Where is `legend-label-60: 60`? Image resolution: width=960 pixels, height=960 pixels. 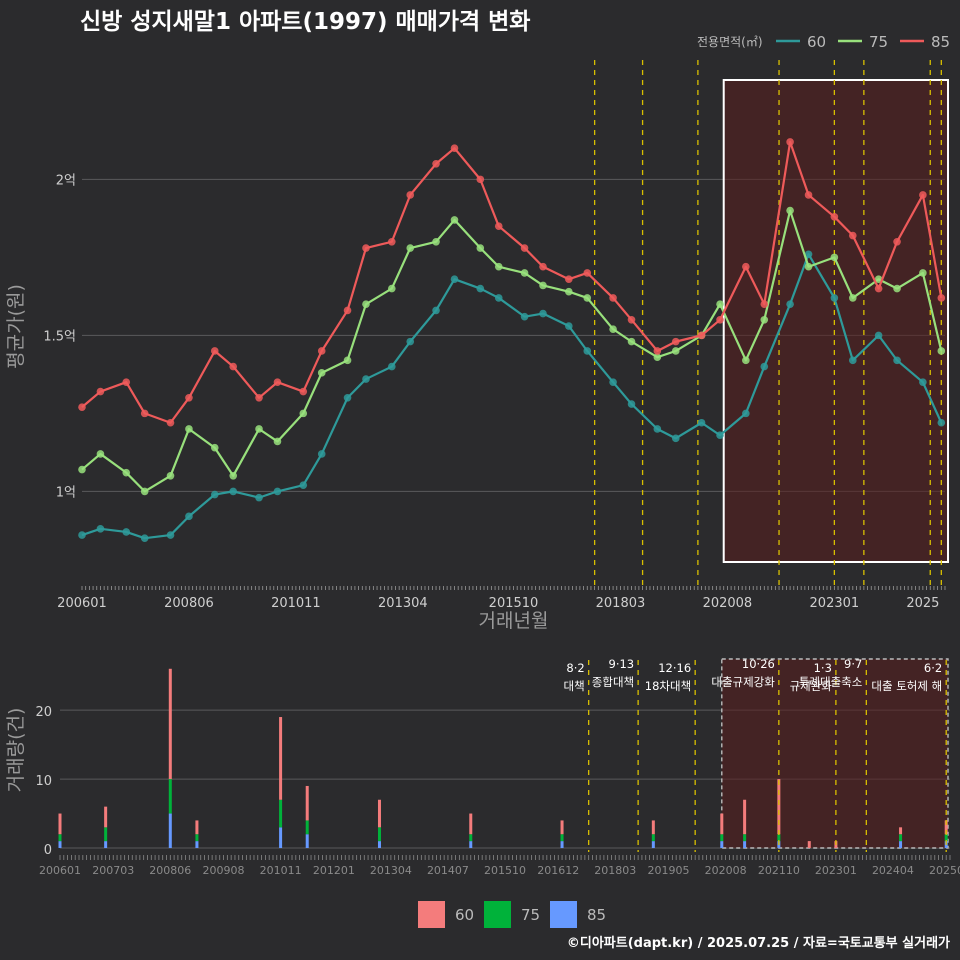
legend-label-60: 60 is located at coordinates (464, 915).